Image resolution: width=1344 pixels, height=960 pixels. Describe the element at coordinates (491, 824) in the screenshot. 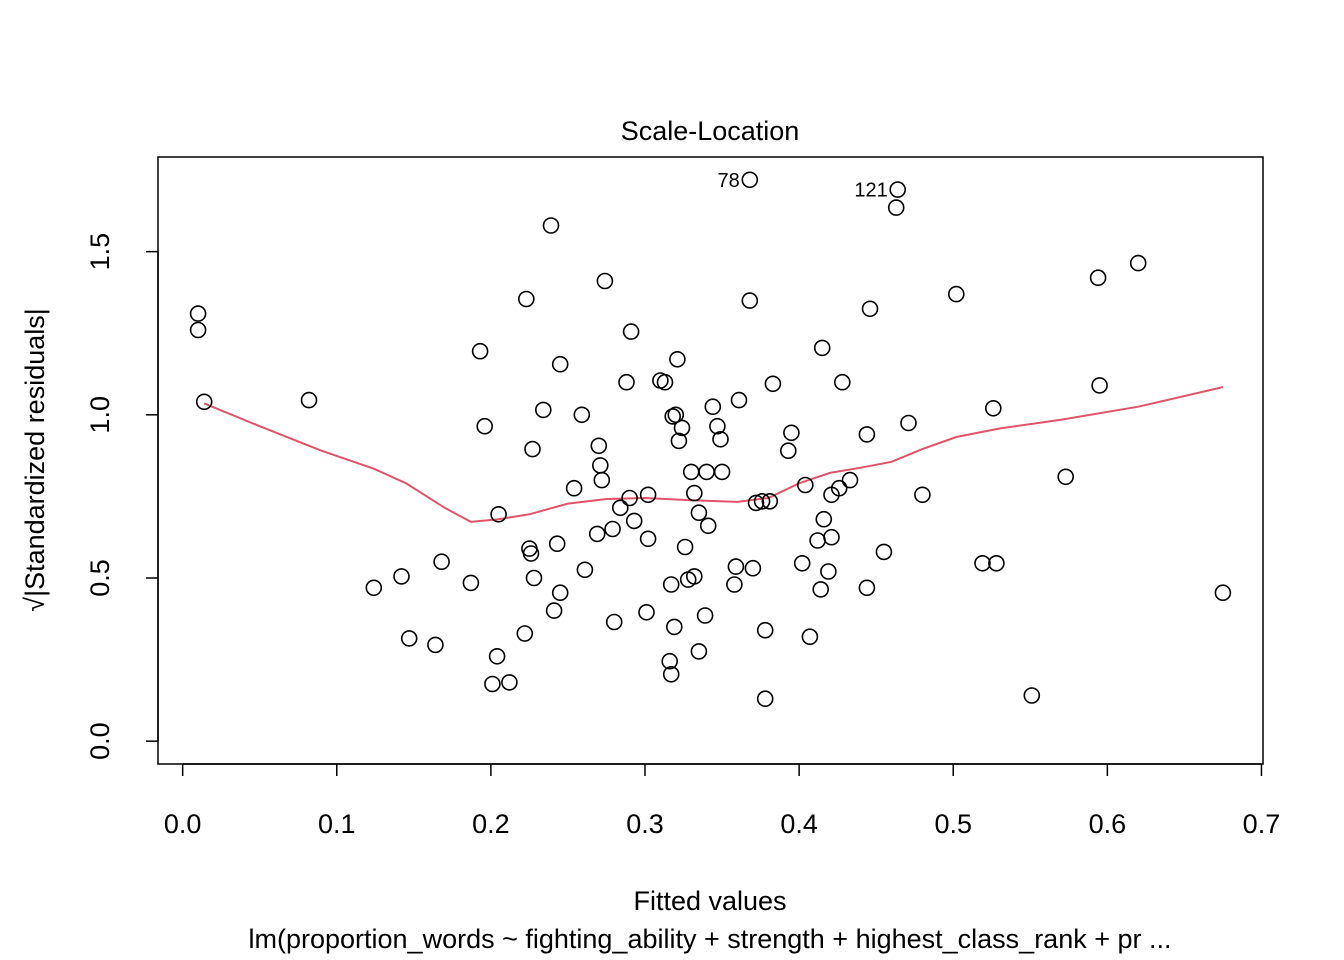

I see `x-tick-label: 0.2` at that location.